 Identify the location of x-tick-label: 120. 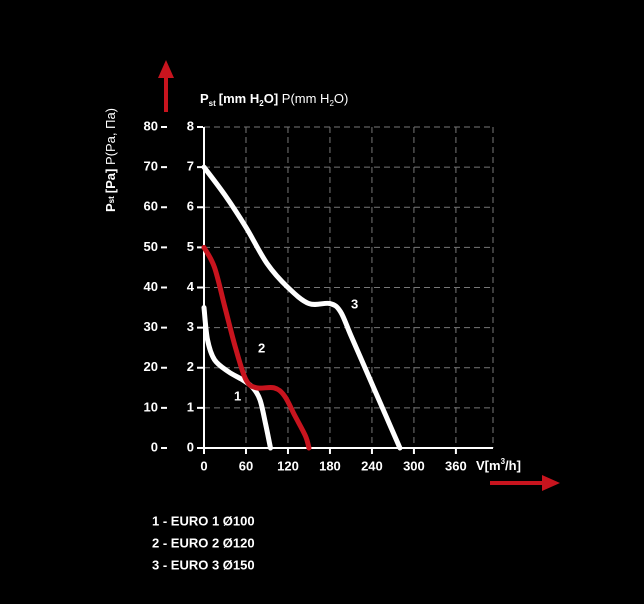
(288, 465).